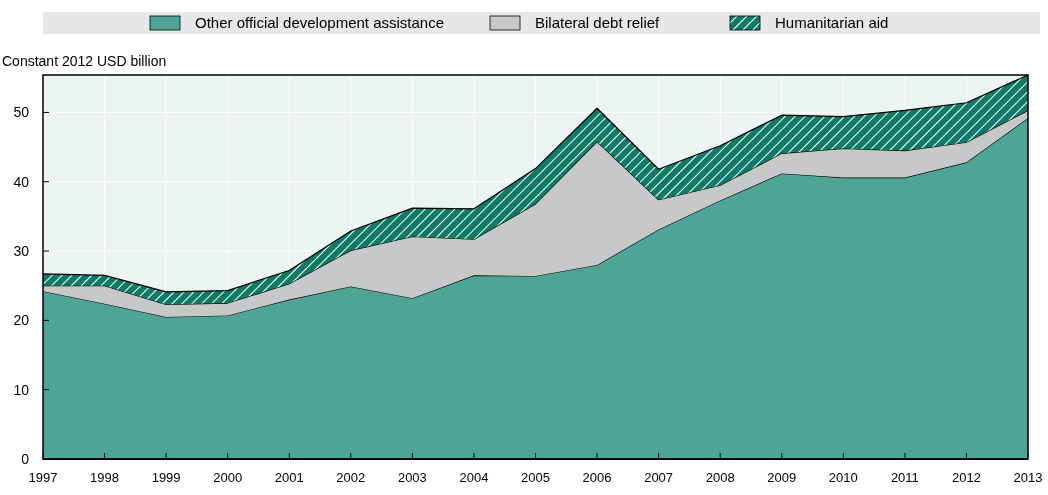  What do you see at coordinates (21, 181) in the screenshot?
I see `y-tick-label: 40` at bounding box center [21, 181].